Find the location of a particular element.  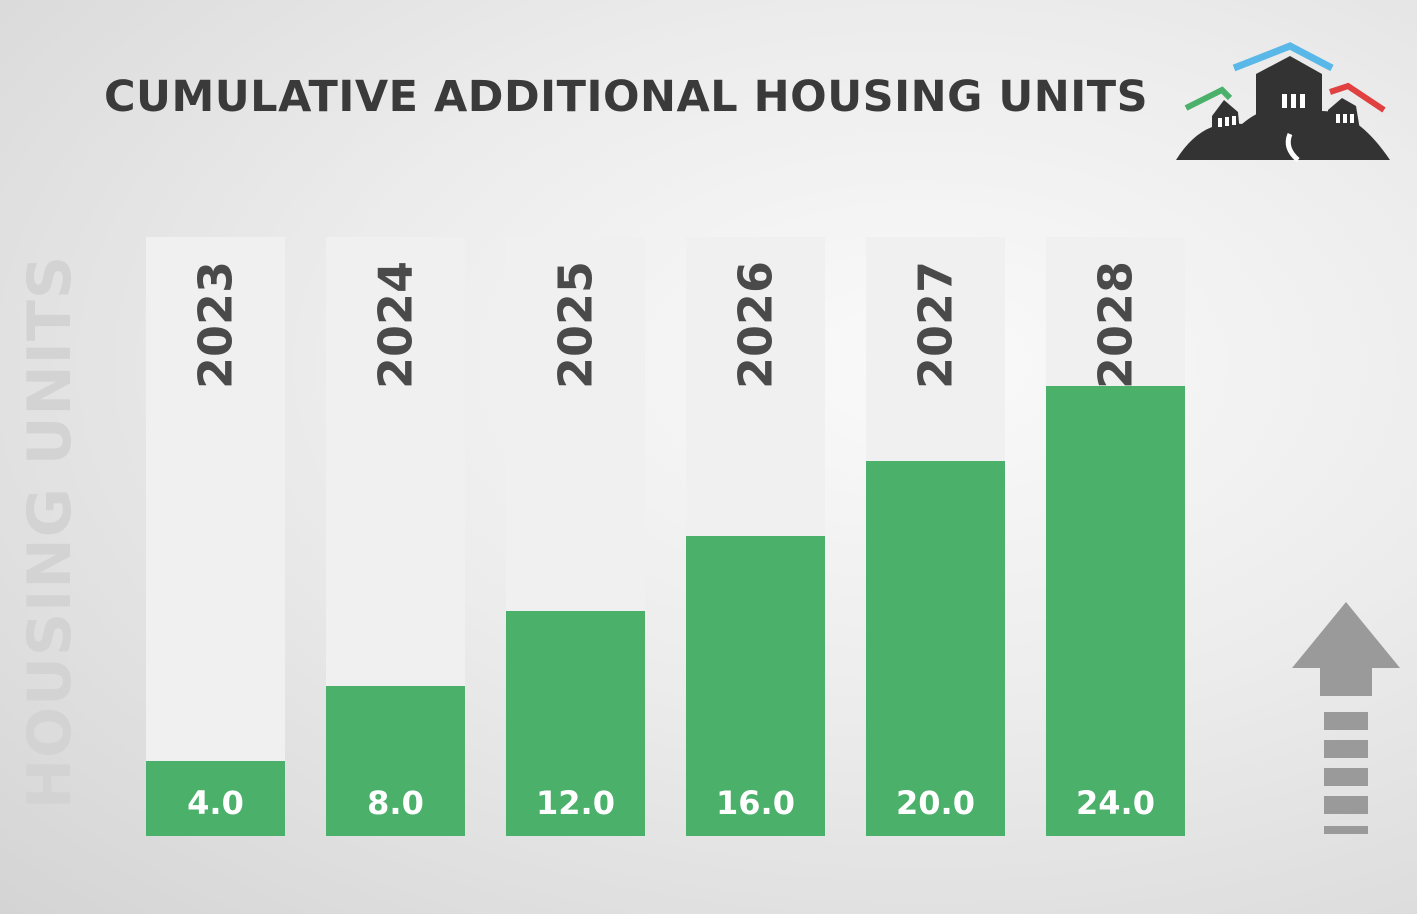

bar-2024 is located at coordinates (395, 761).